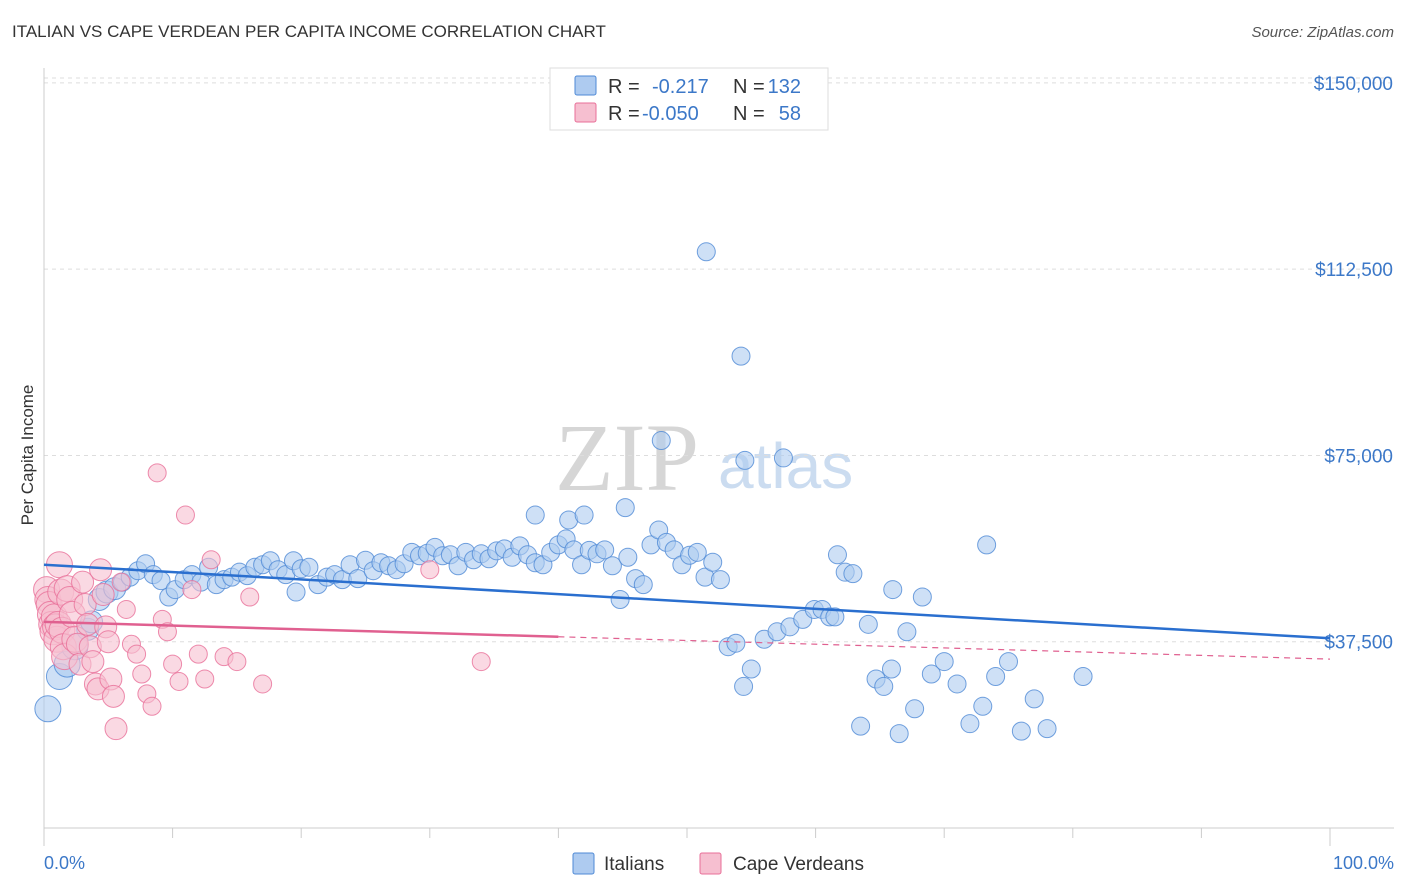 This screenshot has width=1406, height=892. I want to click on trend-lines, so click(687, 611).